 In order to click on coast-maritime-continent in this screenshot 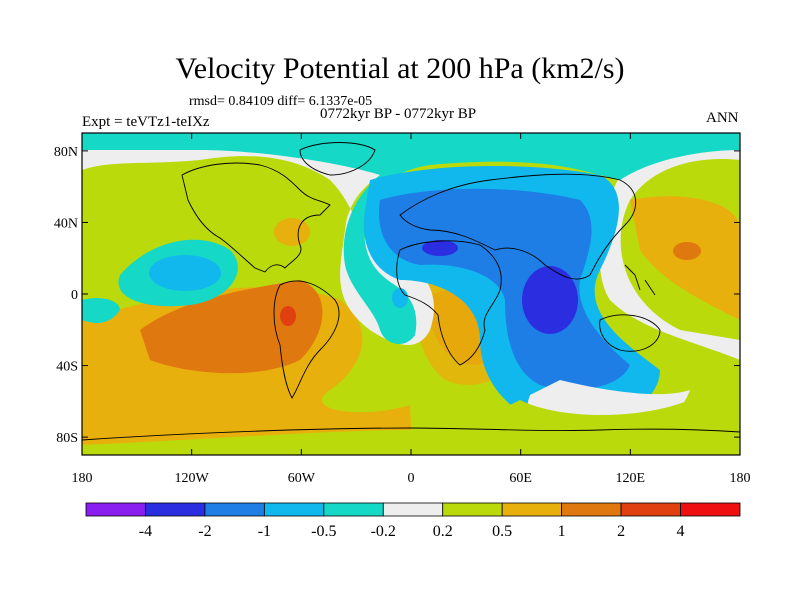, I will do `click(640, 280)`.